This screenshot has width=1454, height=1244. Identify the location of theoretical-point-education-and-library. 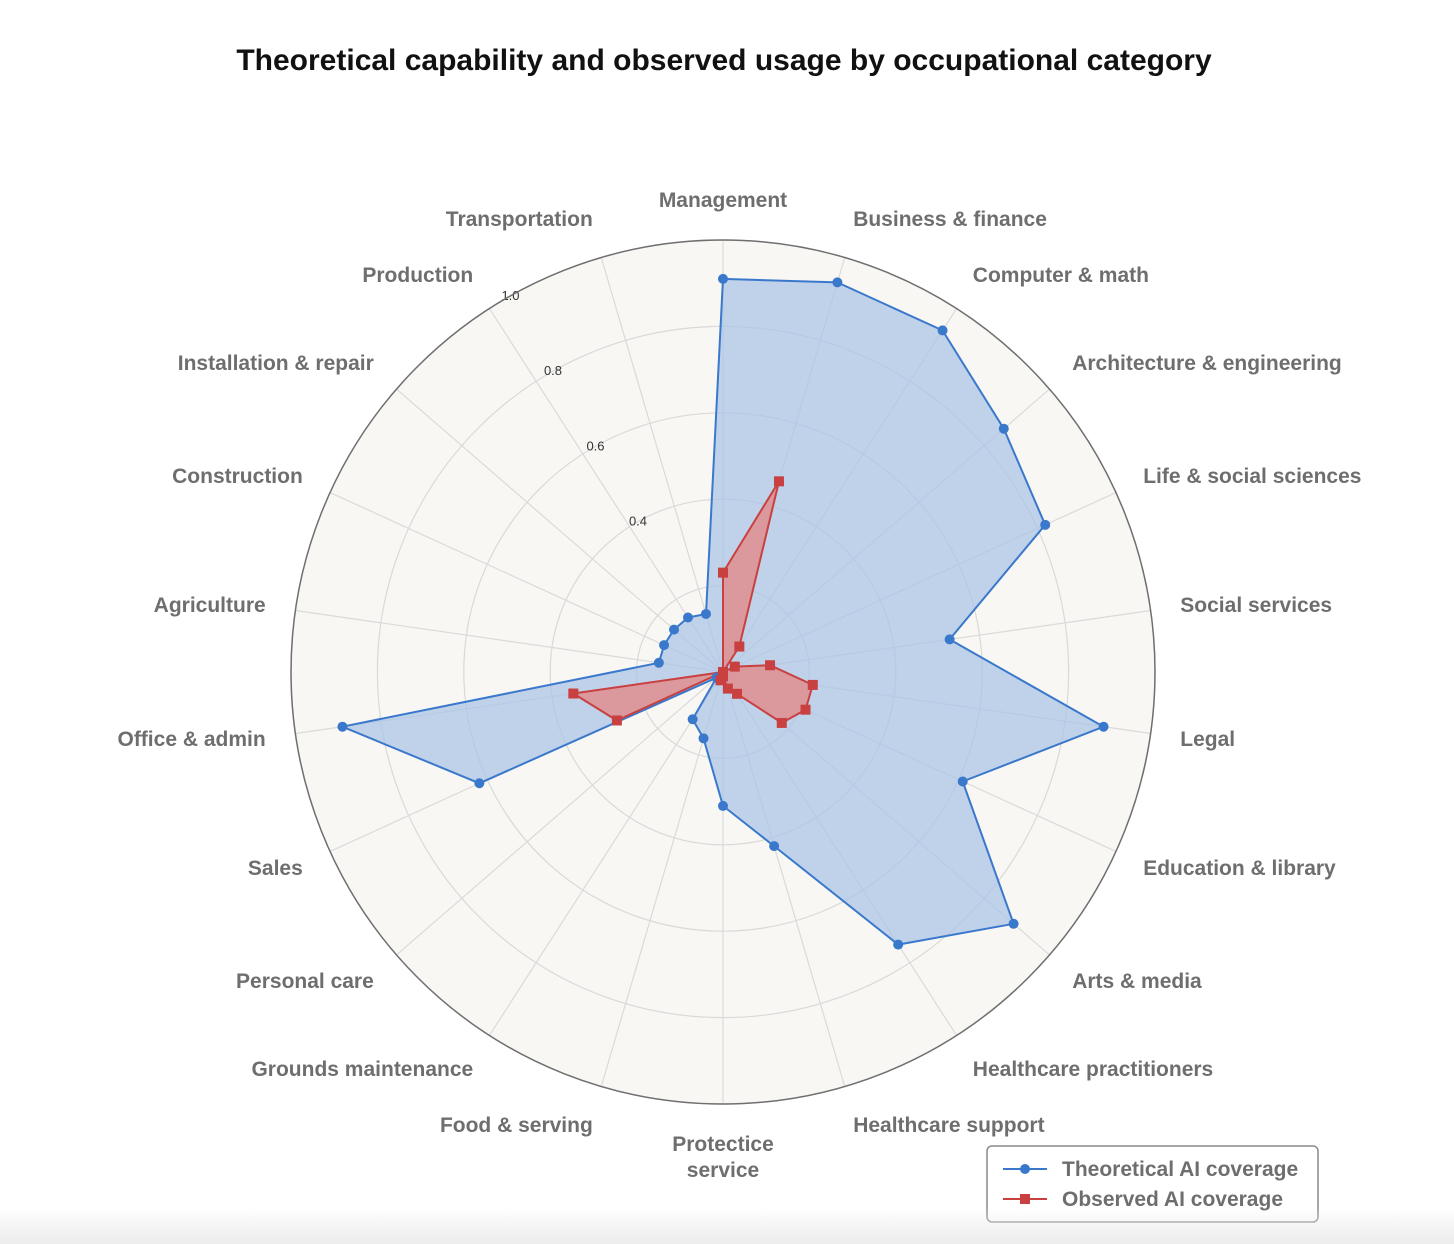
(962, 781).